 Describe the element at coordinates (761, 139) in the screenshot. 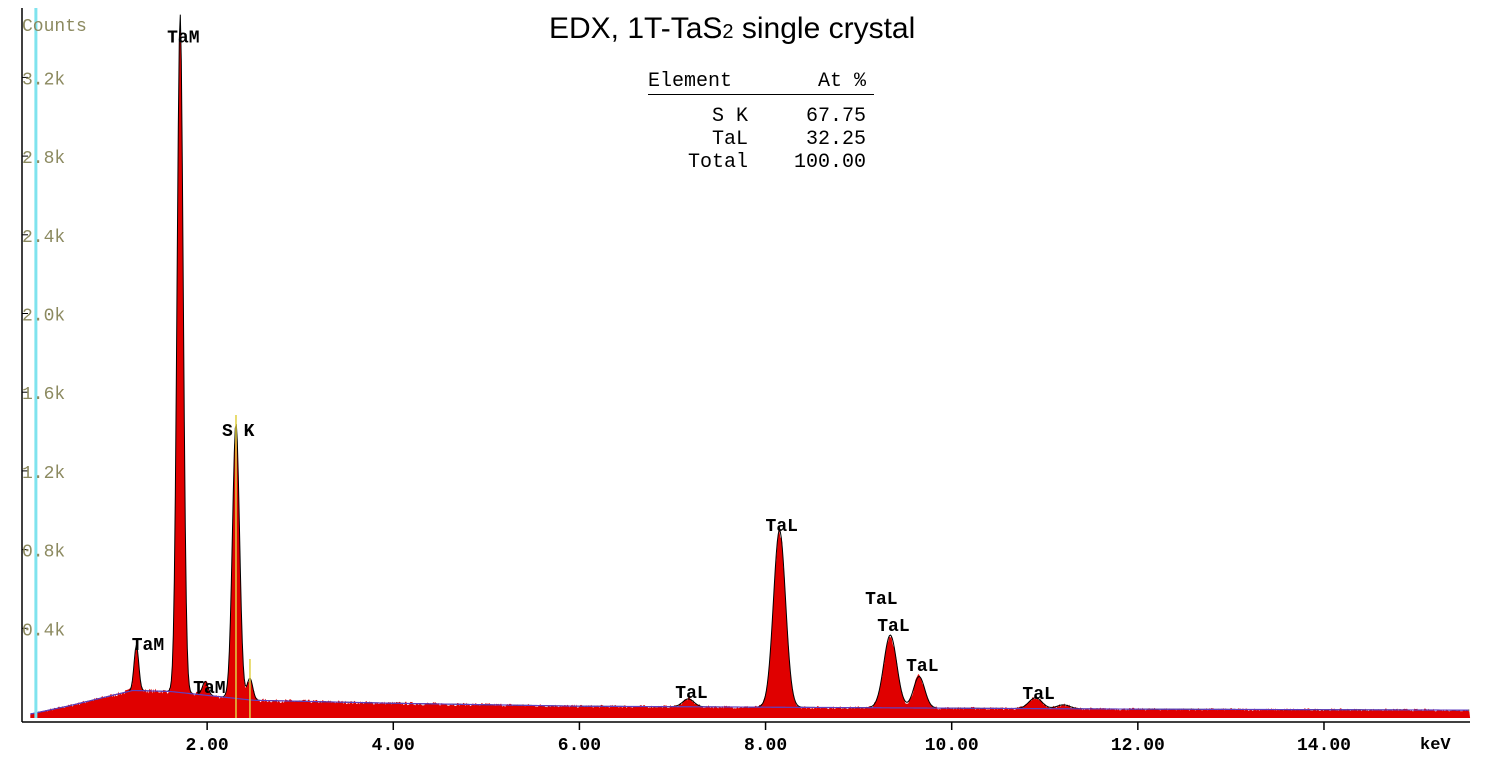

I see `table-row: TaL 32.25` at that location.